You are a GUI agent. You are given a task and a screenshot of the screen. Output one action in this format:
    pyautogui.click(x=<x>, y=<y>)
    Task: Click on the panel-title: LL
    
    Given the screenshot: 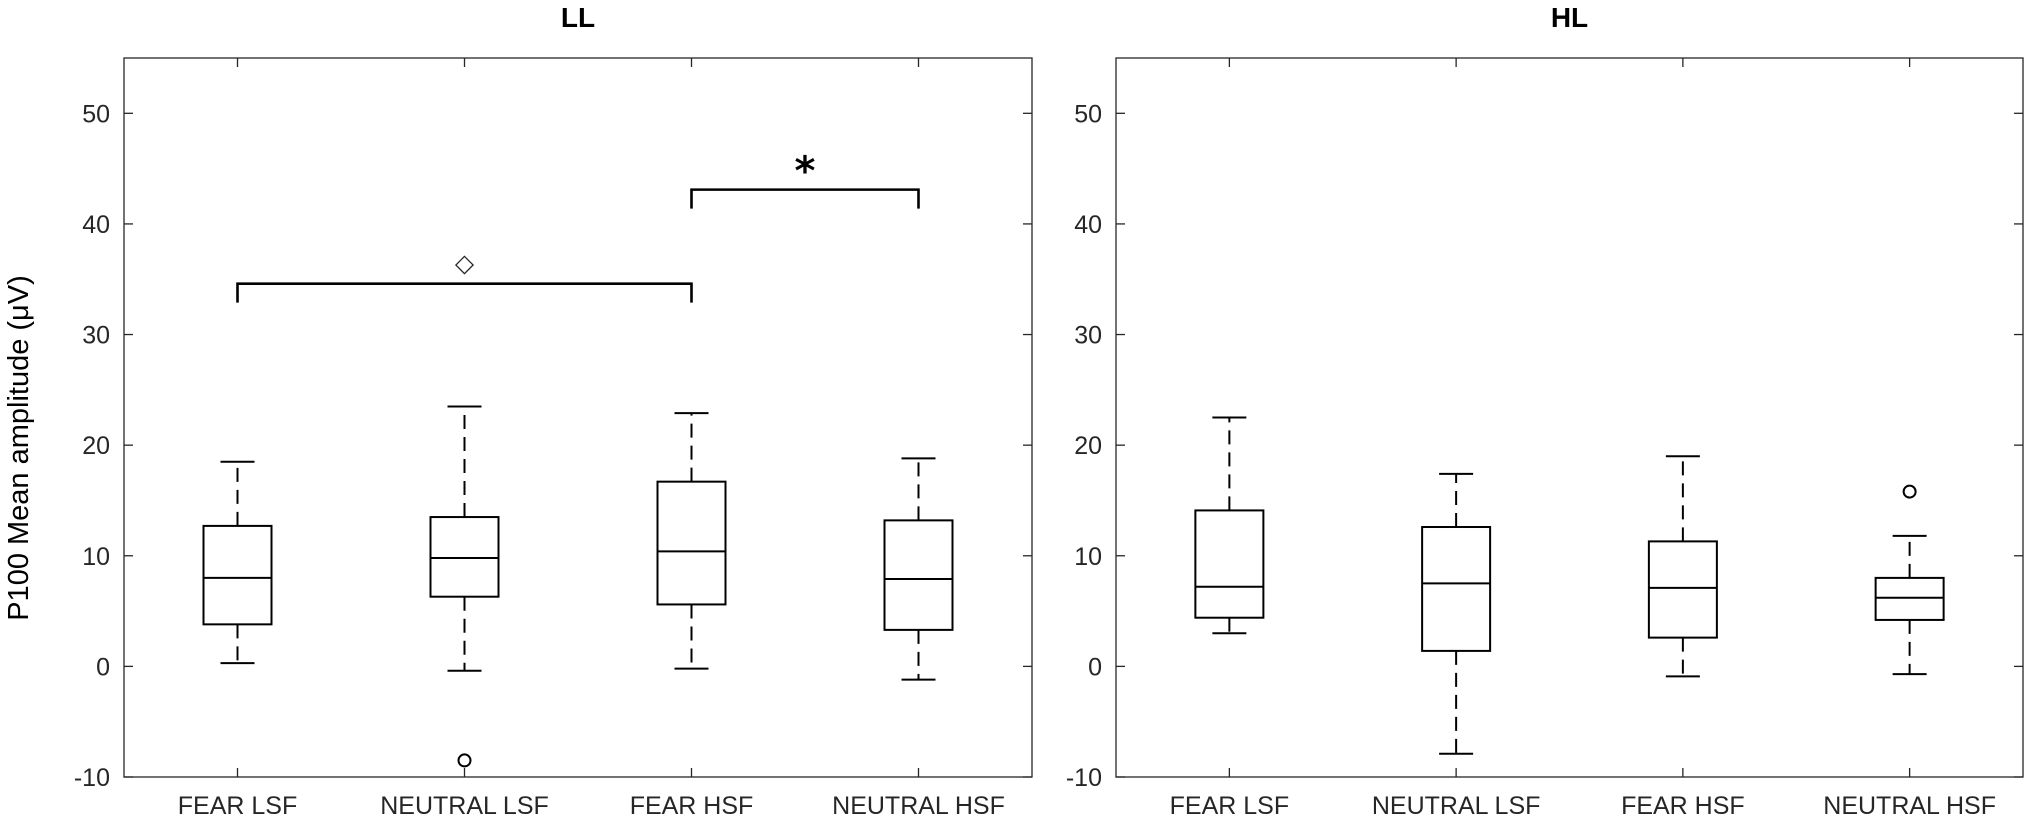 What is the action you would take?
    pyautogui.click(x=578, y=17)
    